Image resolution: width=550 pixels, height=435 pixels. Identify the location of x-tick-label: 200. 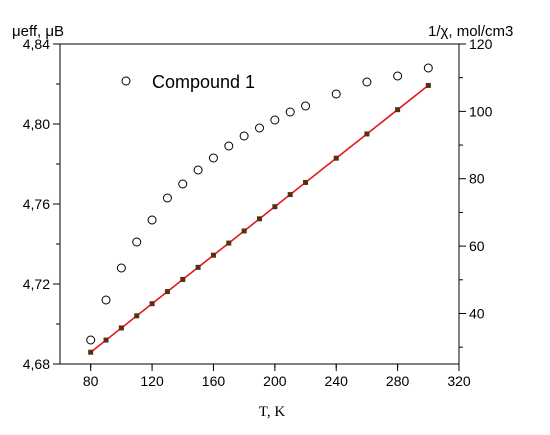
(275, 381).